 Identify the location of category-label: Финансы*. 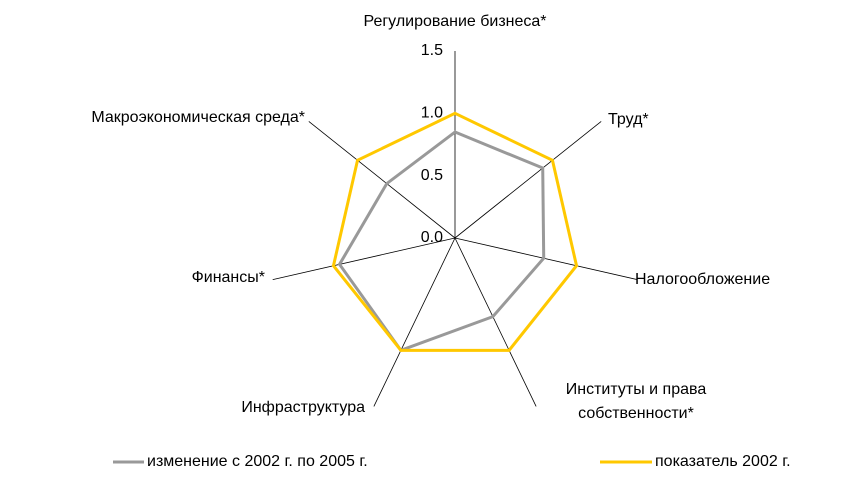
(228, 277).